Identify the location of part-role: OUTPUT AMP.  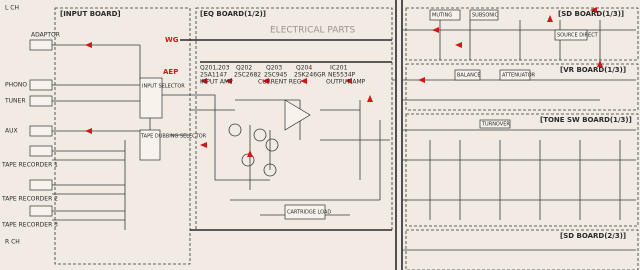
(346, 82).